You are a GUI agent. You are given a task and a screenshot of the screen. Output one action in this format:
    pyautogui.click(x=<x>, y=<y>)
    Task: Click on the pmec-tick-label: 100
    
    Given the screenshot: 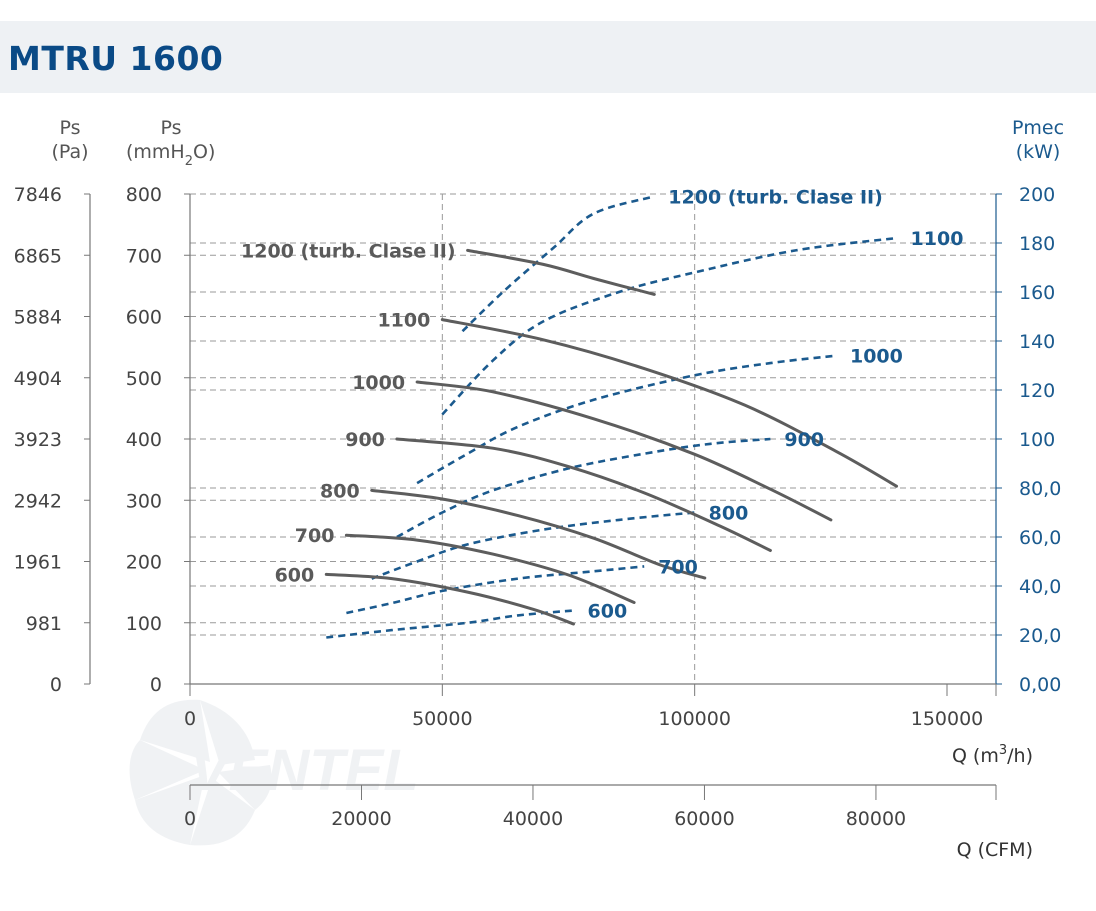 What is the action you would take?
    pyautogui.click(x=1037, y=440)
    